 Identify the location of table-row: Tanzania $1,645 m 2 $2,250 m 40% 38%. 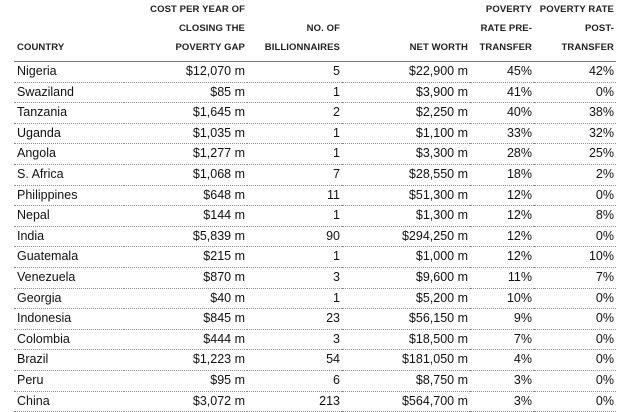
(315, 113).